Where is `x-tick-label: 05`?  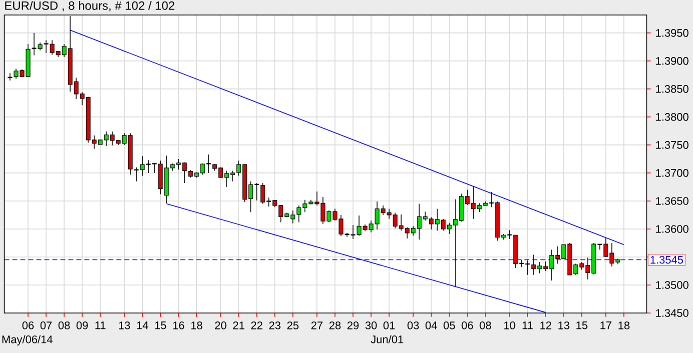 x-tick-label: 05 is located at coordinates (449, 326).